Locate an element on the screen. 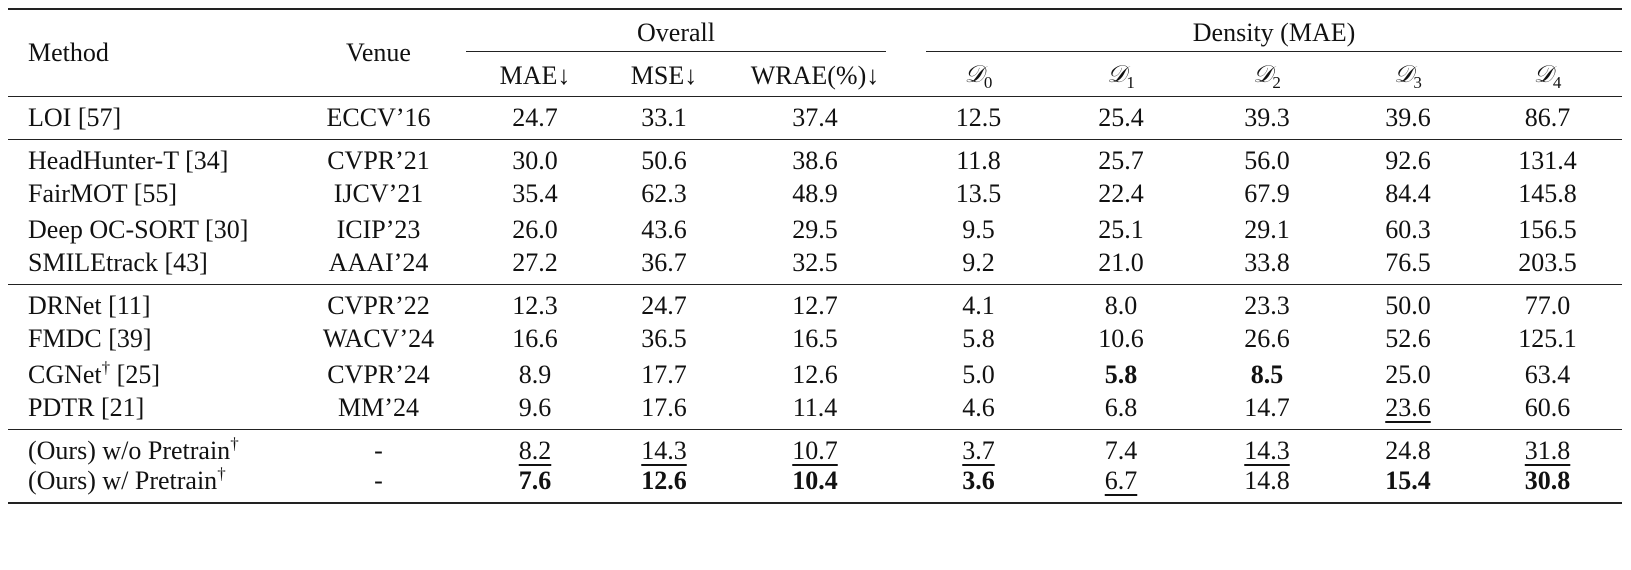 The height and width of the screenshot is (570, 1631). value-cell: 36.5 is located at coordinates (664, 338).